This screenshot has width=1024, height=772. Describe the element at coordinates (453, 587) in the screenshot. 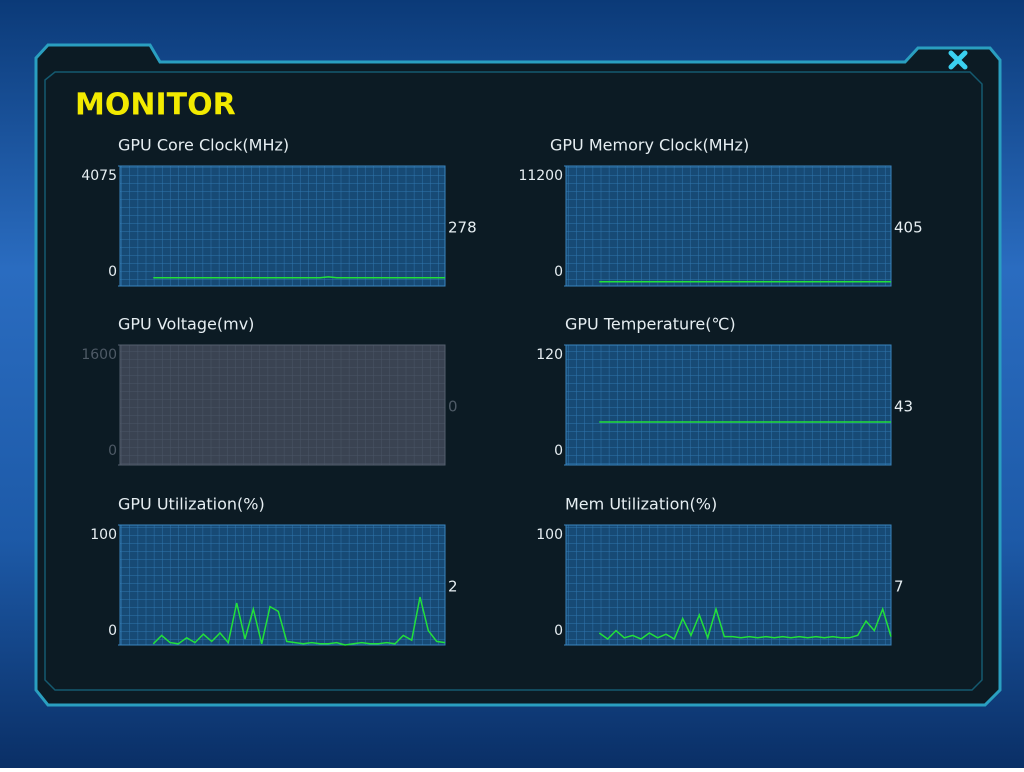

I see `current-value: 2` at that location.